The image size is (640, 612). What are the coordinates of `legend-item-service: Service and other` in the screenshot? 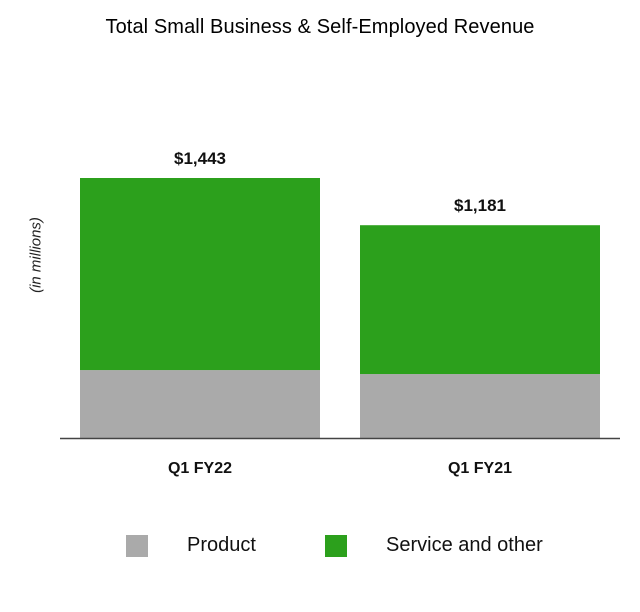 It's located at (434, 545).